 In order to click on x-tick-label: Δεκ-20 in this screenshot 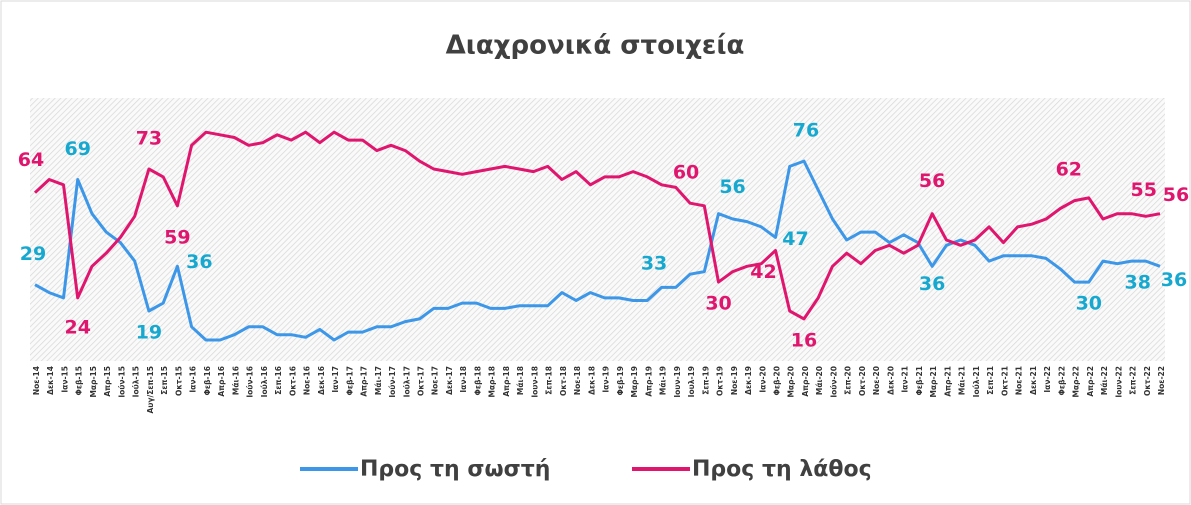, I will do `click(890, 380)`.